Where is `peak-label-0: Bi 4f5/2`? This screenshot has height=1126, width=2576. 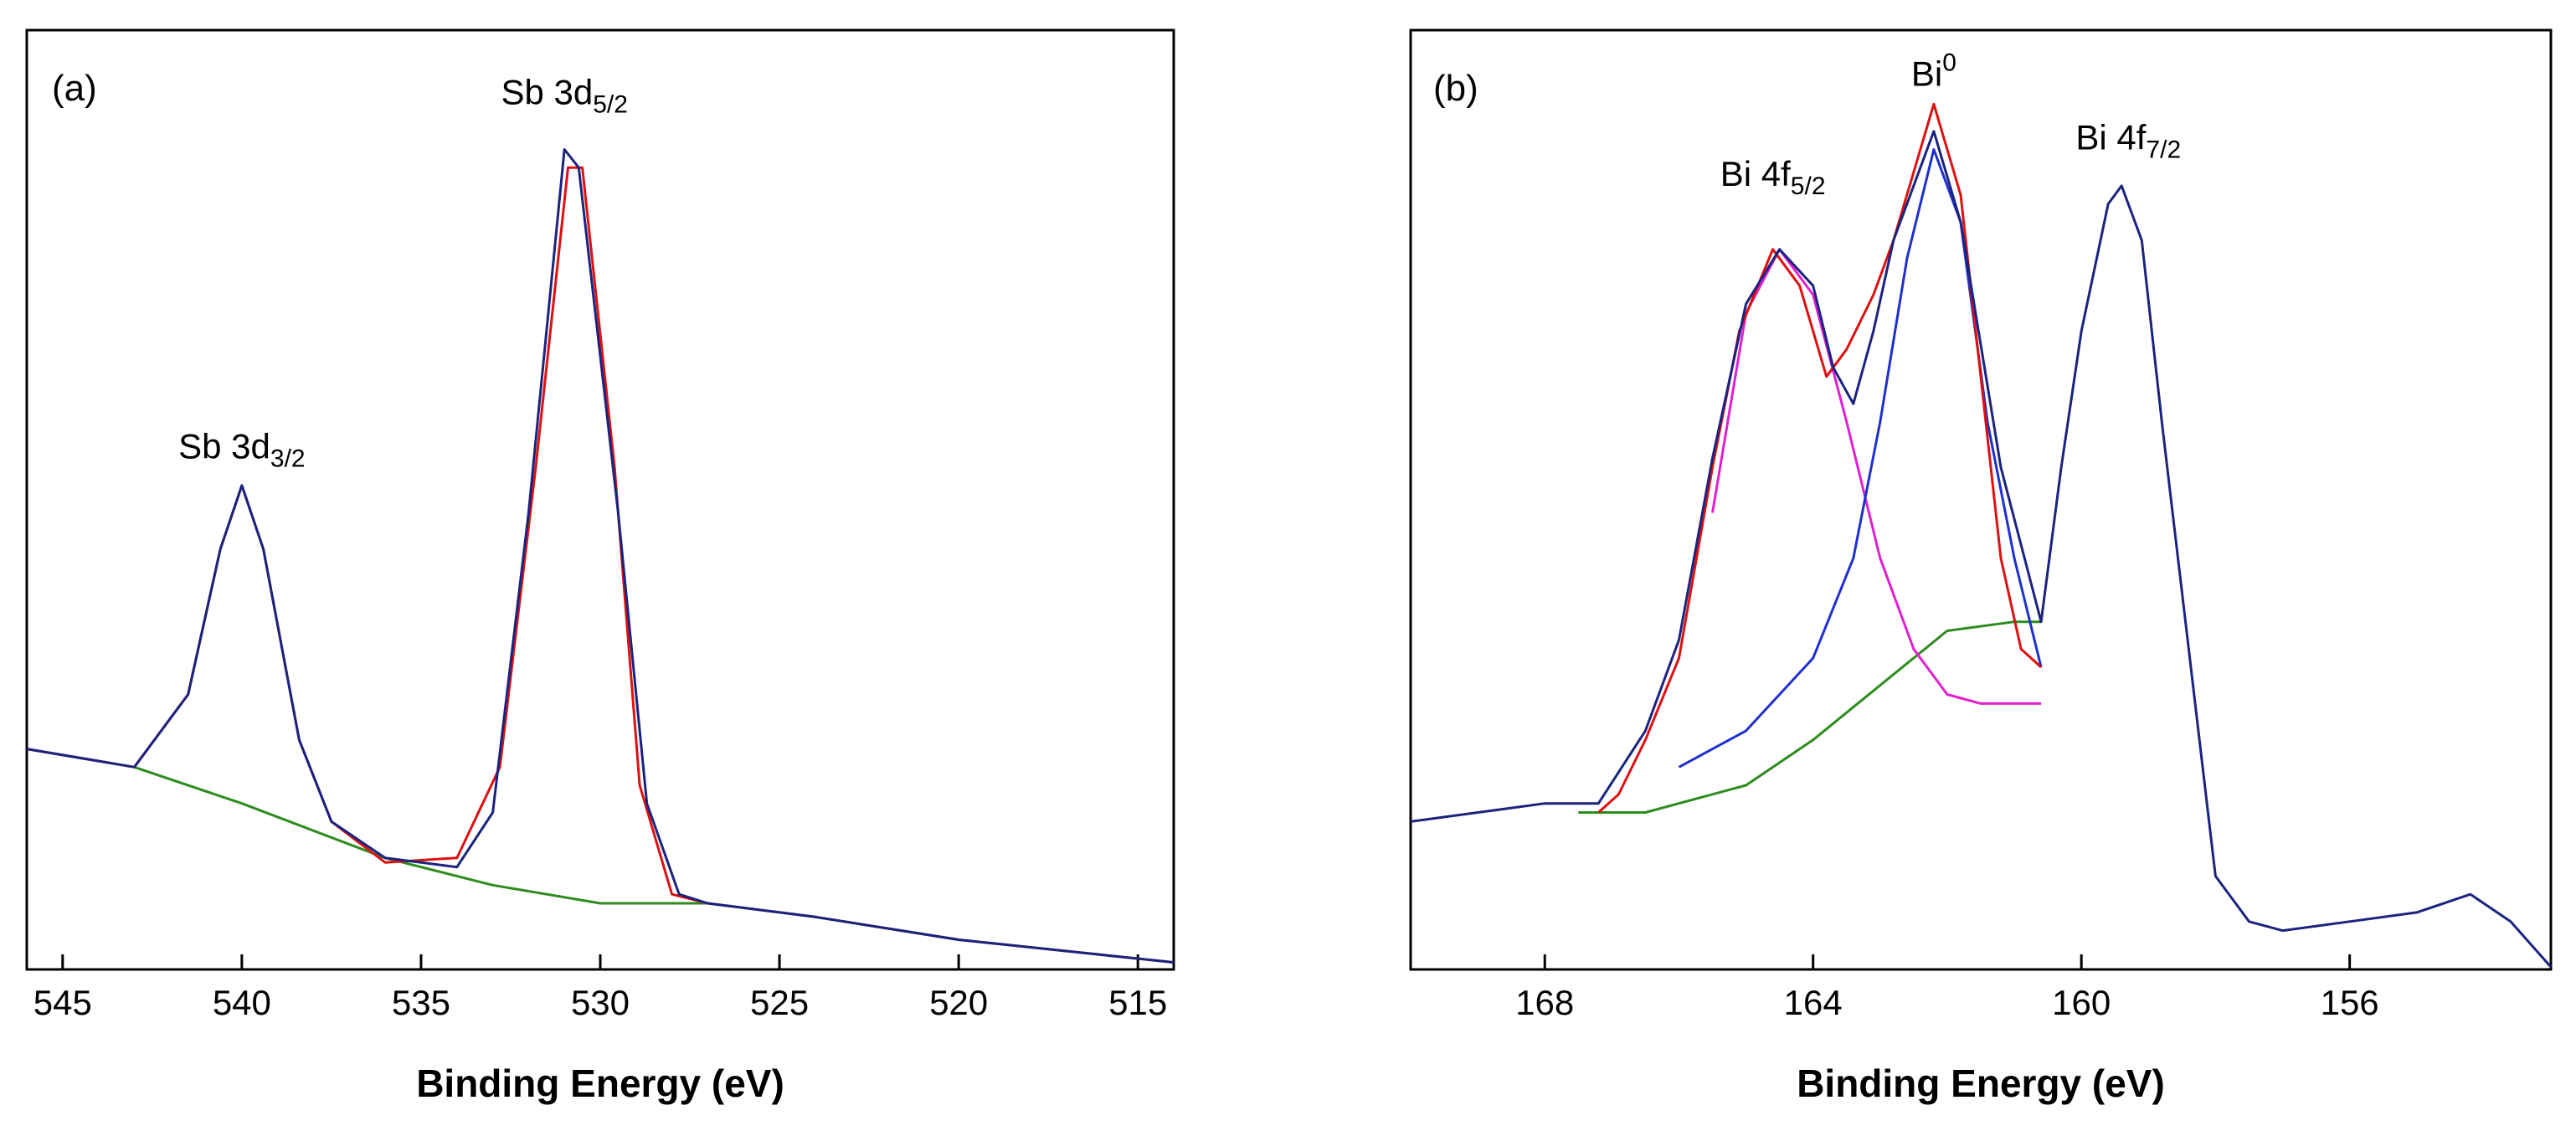 peak-label-0: Bi 4f5/2 is located at coordinates (1773, 177).